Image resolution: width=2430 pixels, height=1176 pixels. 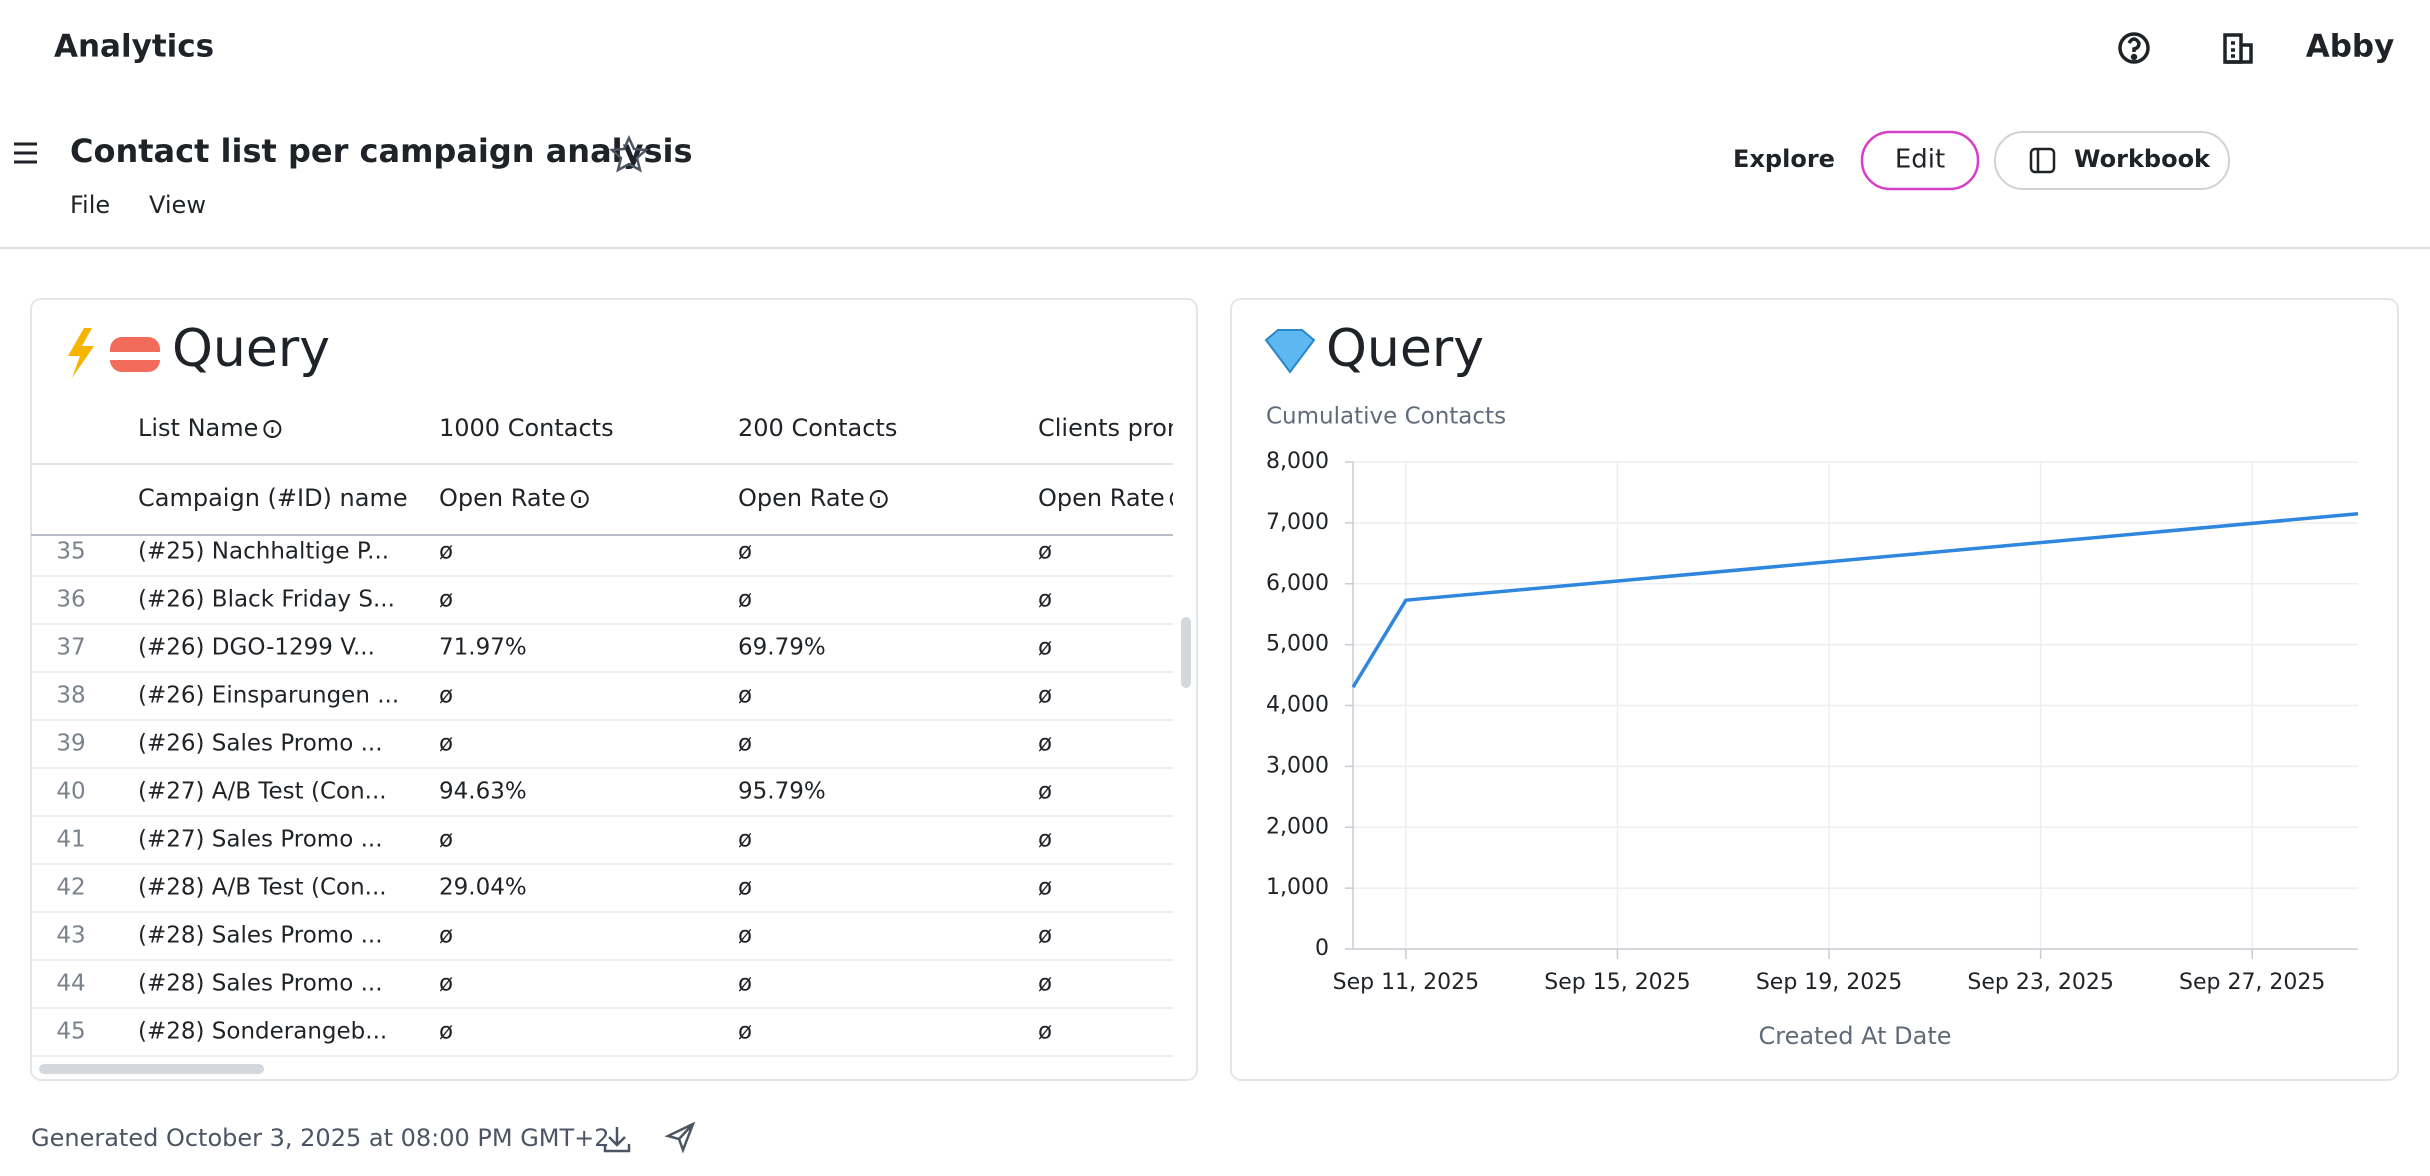 What do you see at coordinates (70, 1032) in the screenshot?
I see `row-number: 45` at bounding box center [70, 1032].